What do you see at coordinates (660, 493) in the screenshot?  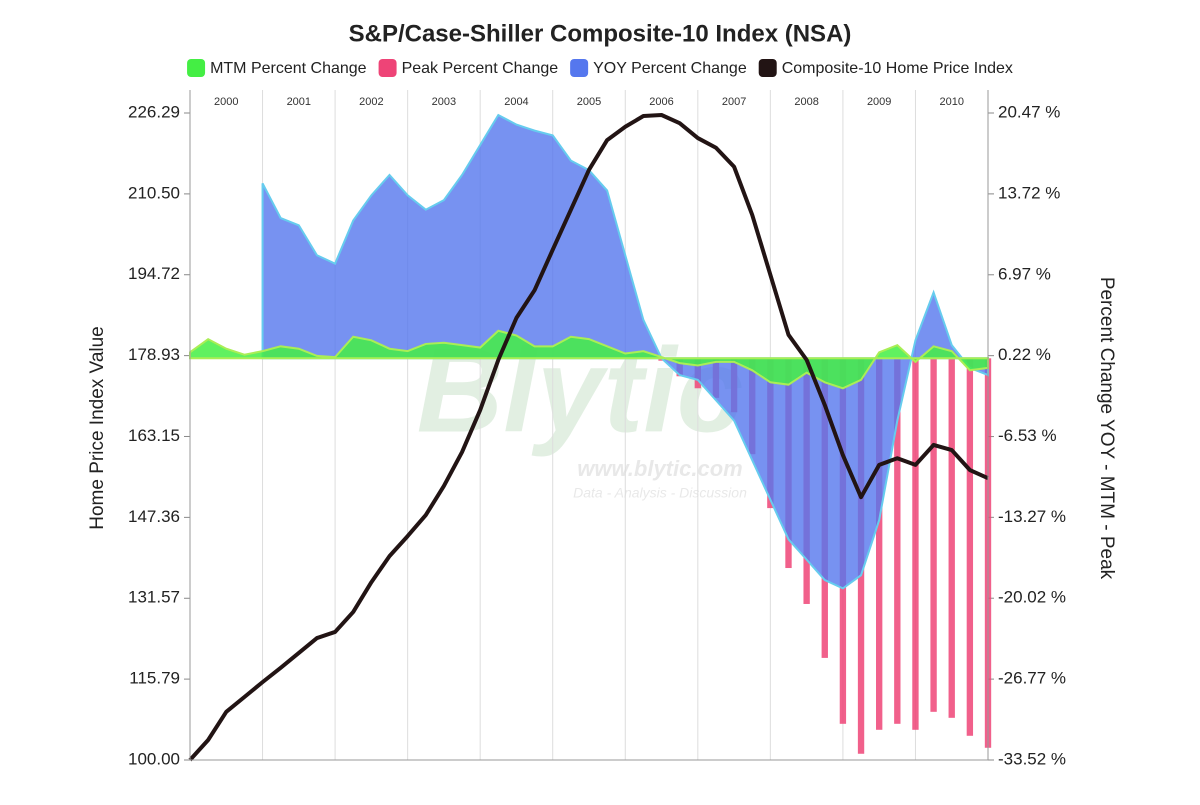 I see `watermark-tagline: Data - Analysis - Discussion` at bounding box center [660, 493].